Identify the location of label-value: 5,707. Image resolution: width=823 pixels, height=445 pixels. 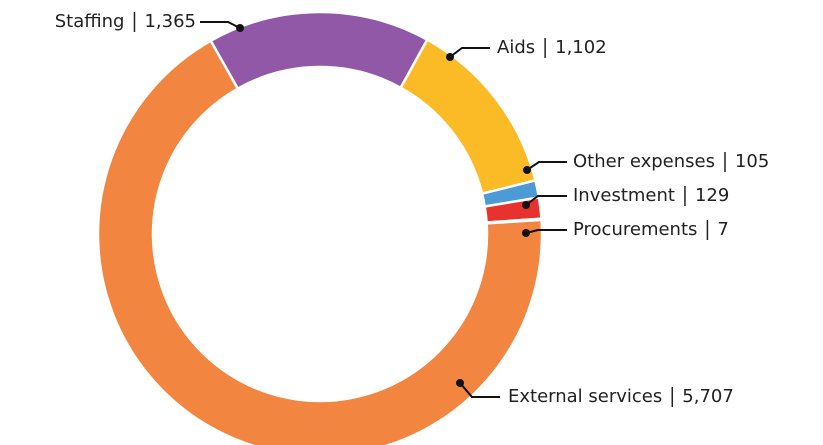
(708, 396).